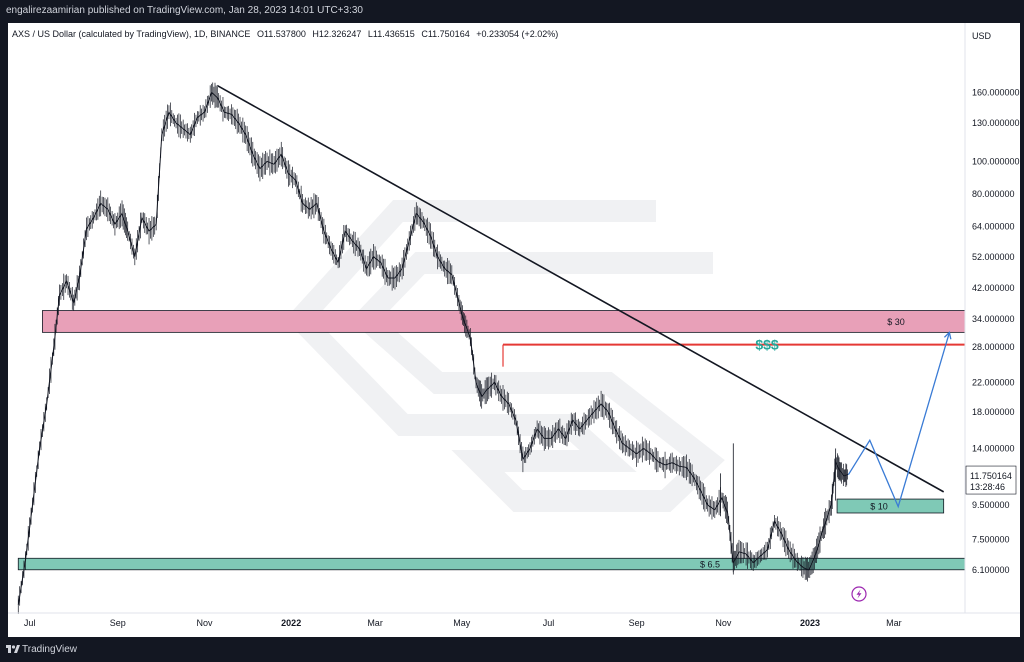 The height and width of the screenshot is (662, 1024). What do you see at coordinates (991, 540) in the screenshot?
I see `price-tick-label: 7.500000` at bounding box center [991, 540].